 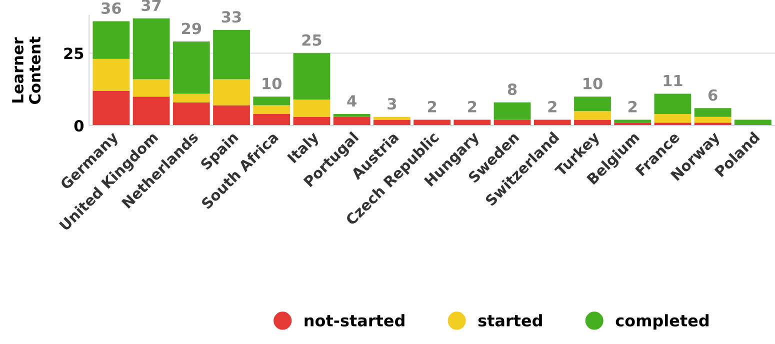 I want to click on total-label: 37, so click(x=151, y=6).